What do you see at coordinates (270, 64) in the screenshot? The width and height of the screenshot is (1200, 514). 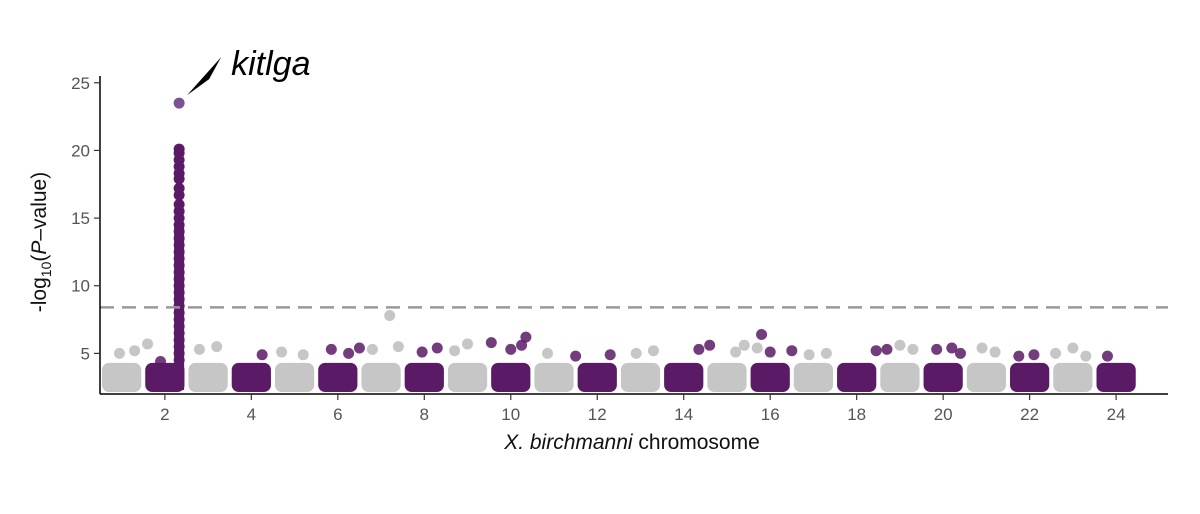 I see `annotation-label: kitlga` at bounding box center [270, 64].